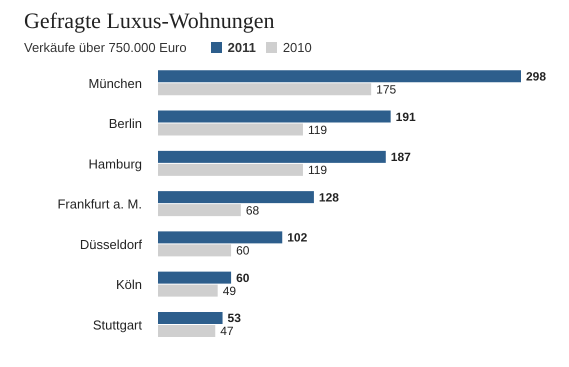 The width and height of the screenshot is (569, 367). I want to click on y-tick-label: Frankfurt a. M., so click(99, 204).